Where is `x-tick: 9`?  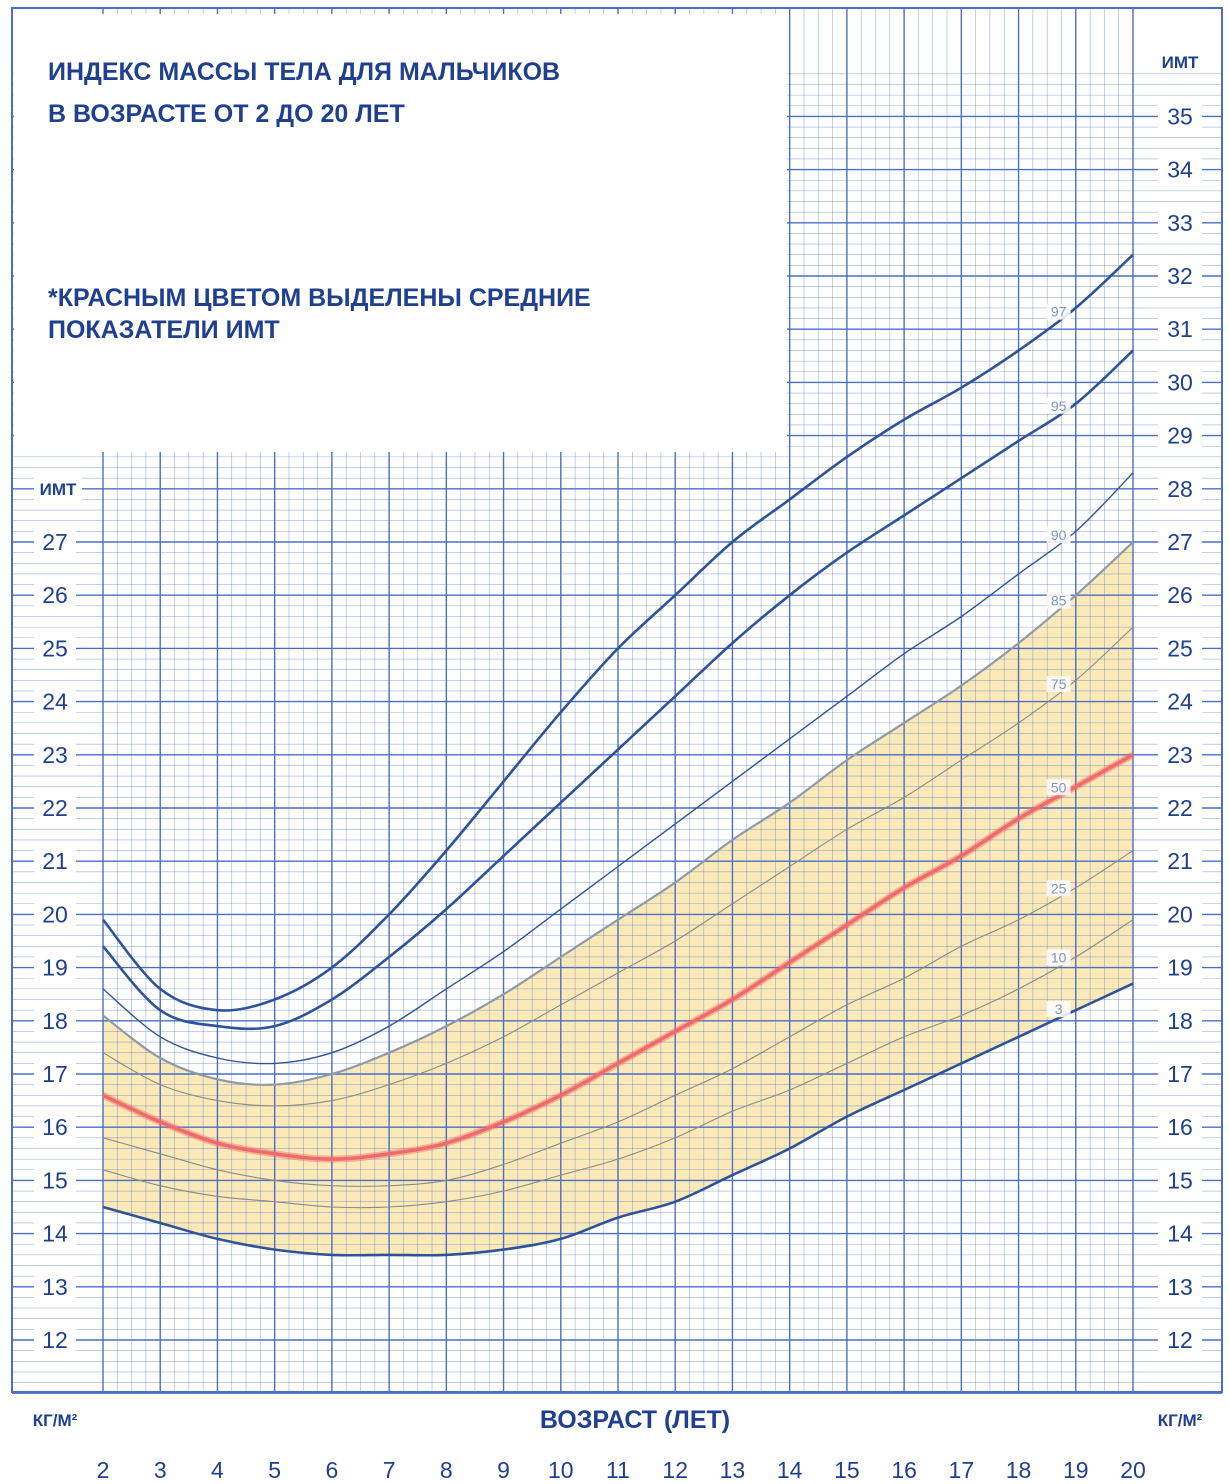 x-tick: 9 is located at coordinates (503, 1470).